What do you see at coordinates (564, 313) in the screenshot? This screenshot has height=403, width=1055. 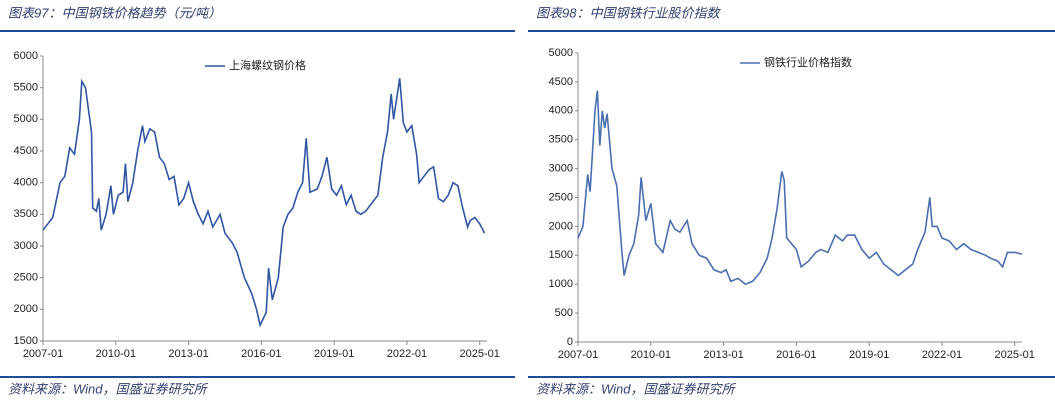 I see `y-tick-label: 500` at bounding box center [564, 313].